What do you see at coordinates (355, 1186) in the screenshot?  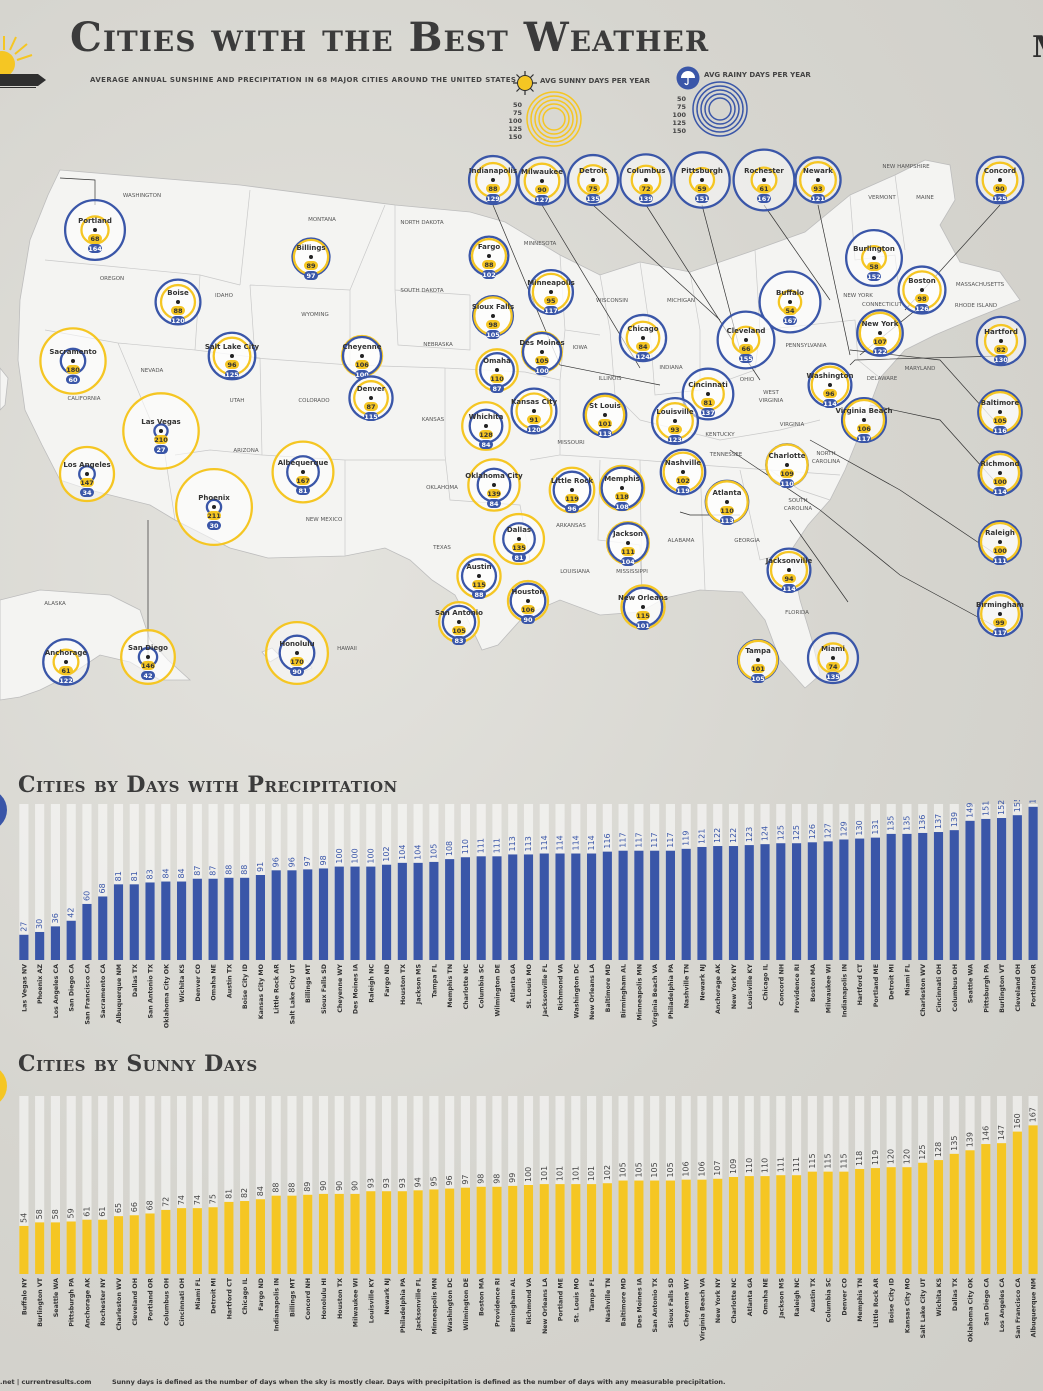 I see `bar-value-label: 90` at bounding box center [355, 1186].